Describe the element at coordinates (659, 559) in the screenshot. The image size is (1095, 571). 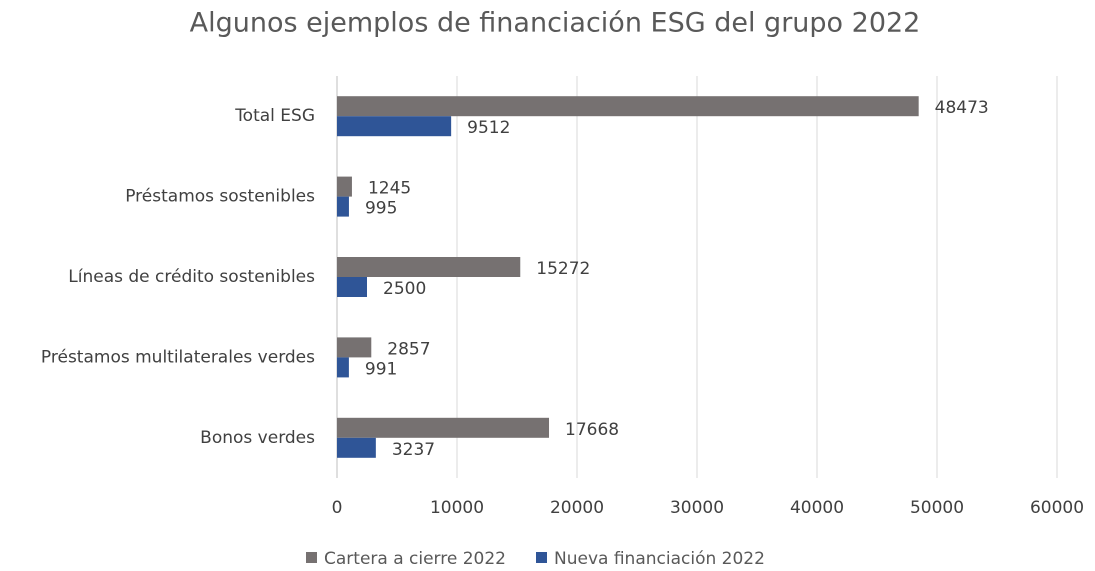
I see `legend-label: Nueva financiación 2022` at that location.